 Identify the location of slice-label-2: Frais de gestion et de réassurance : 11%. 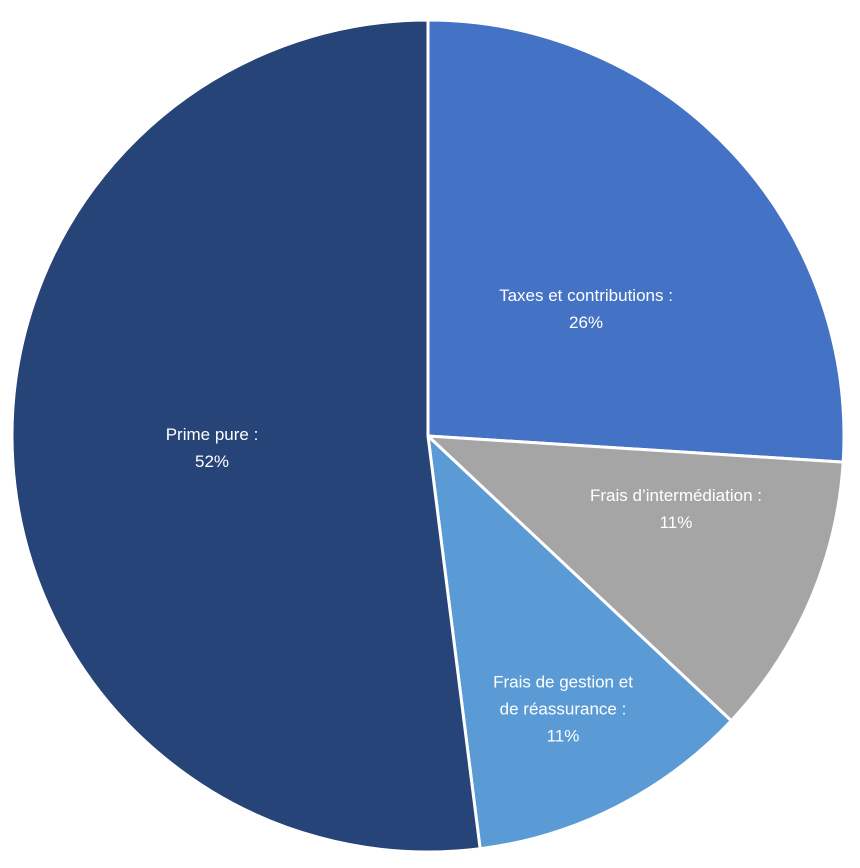
(563, 708).